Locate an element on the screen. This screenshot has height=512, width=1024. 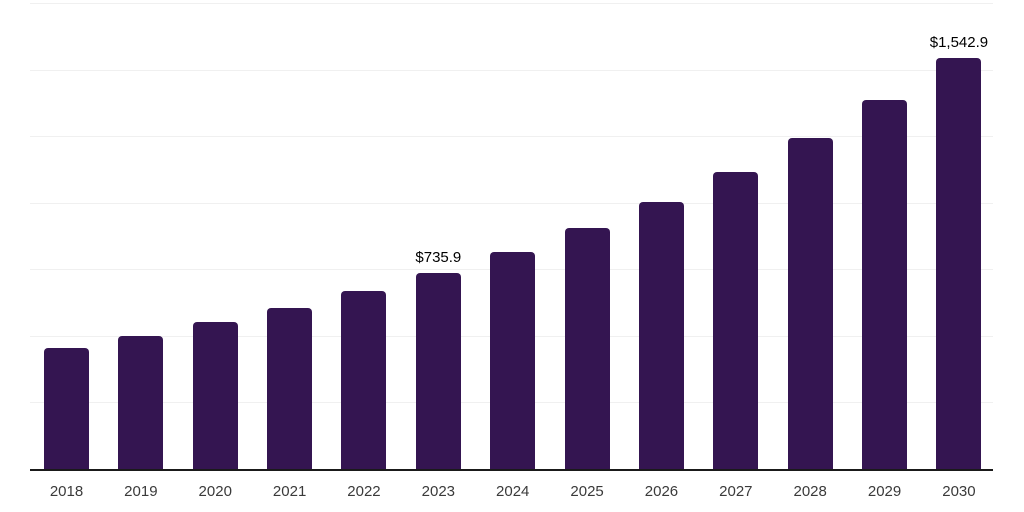
bar-2027 is located at coordinates (736, 320).